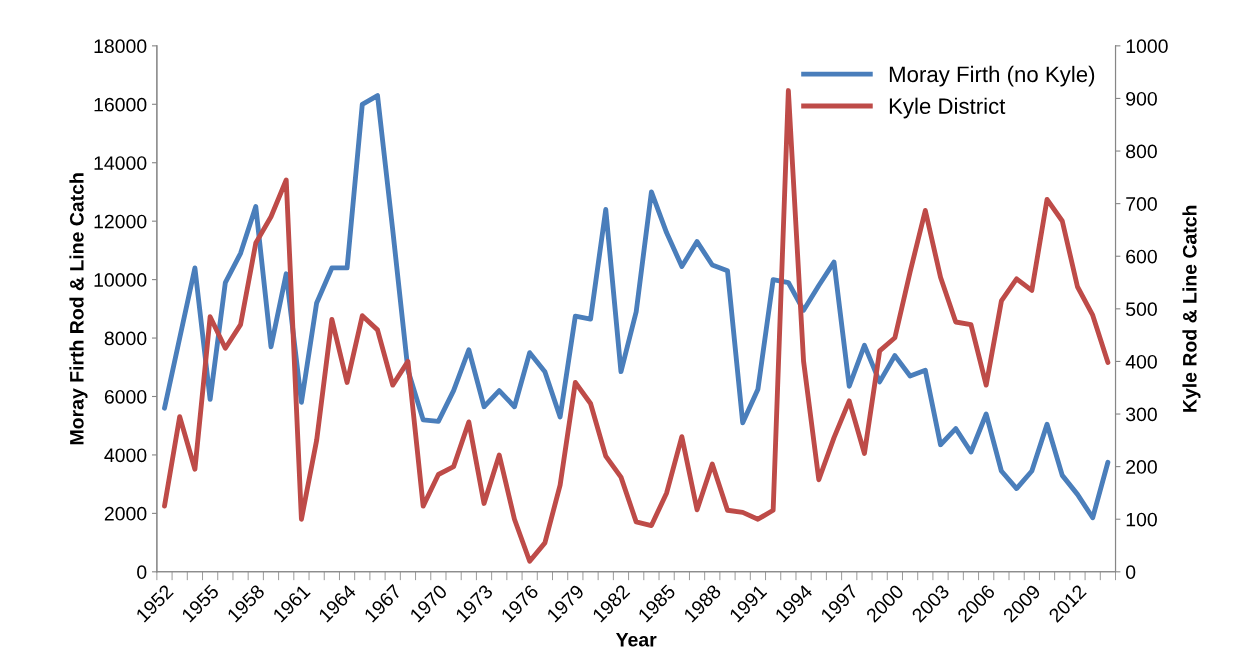  I want to click on y-axis-title: Moray Firth Rod & Line Catch, so click(78, 309).